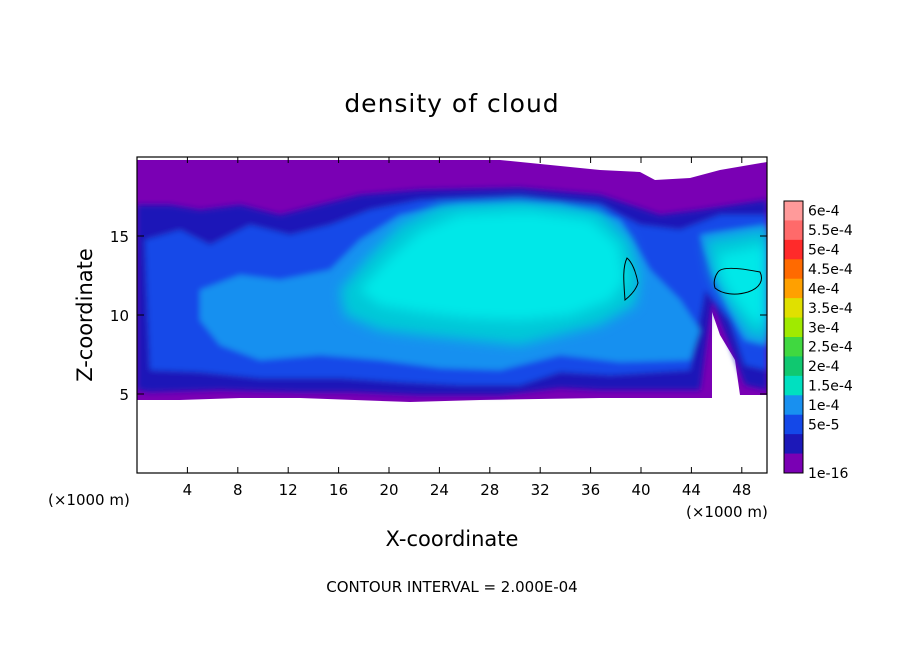 The height and width of the screenshot is (654, 904). I want to click on x-tick-label: 48, so click(741, 490).